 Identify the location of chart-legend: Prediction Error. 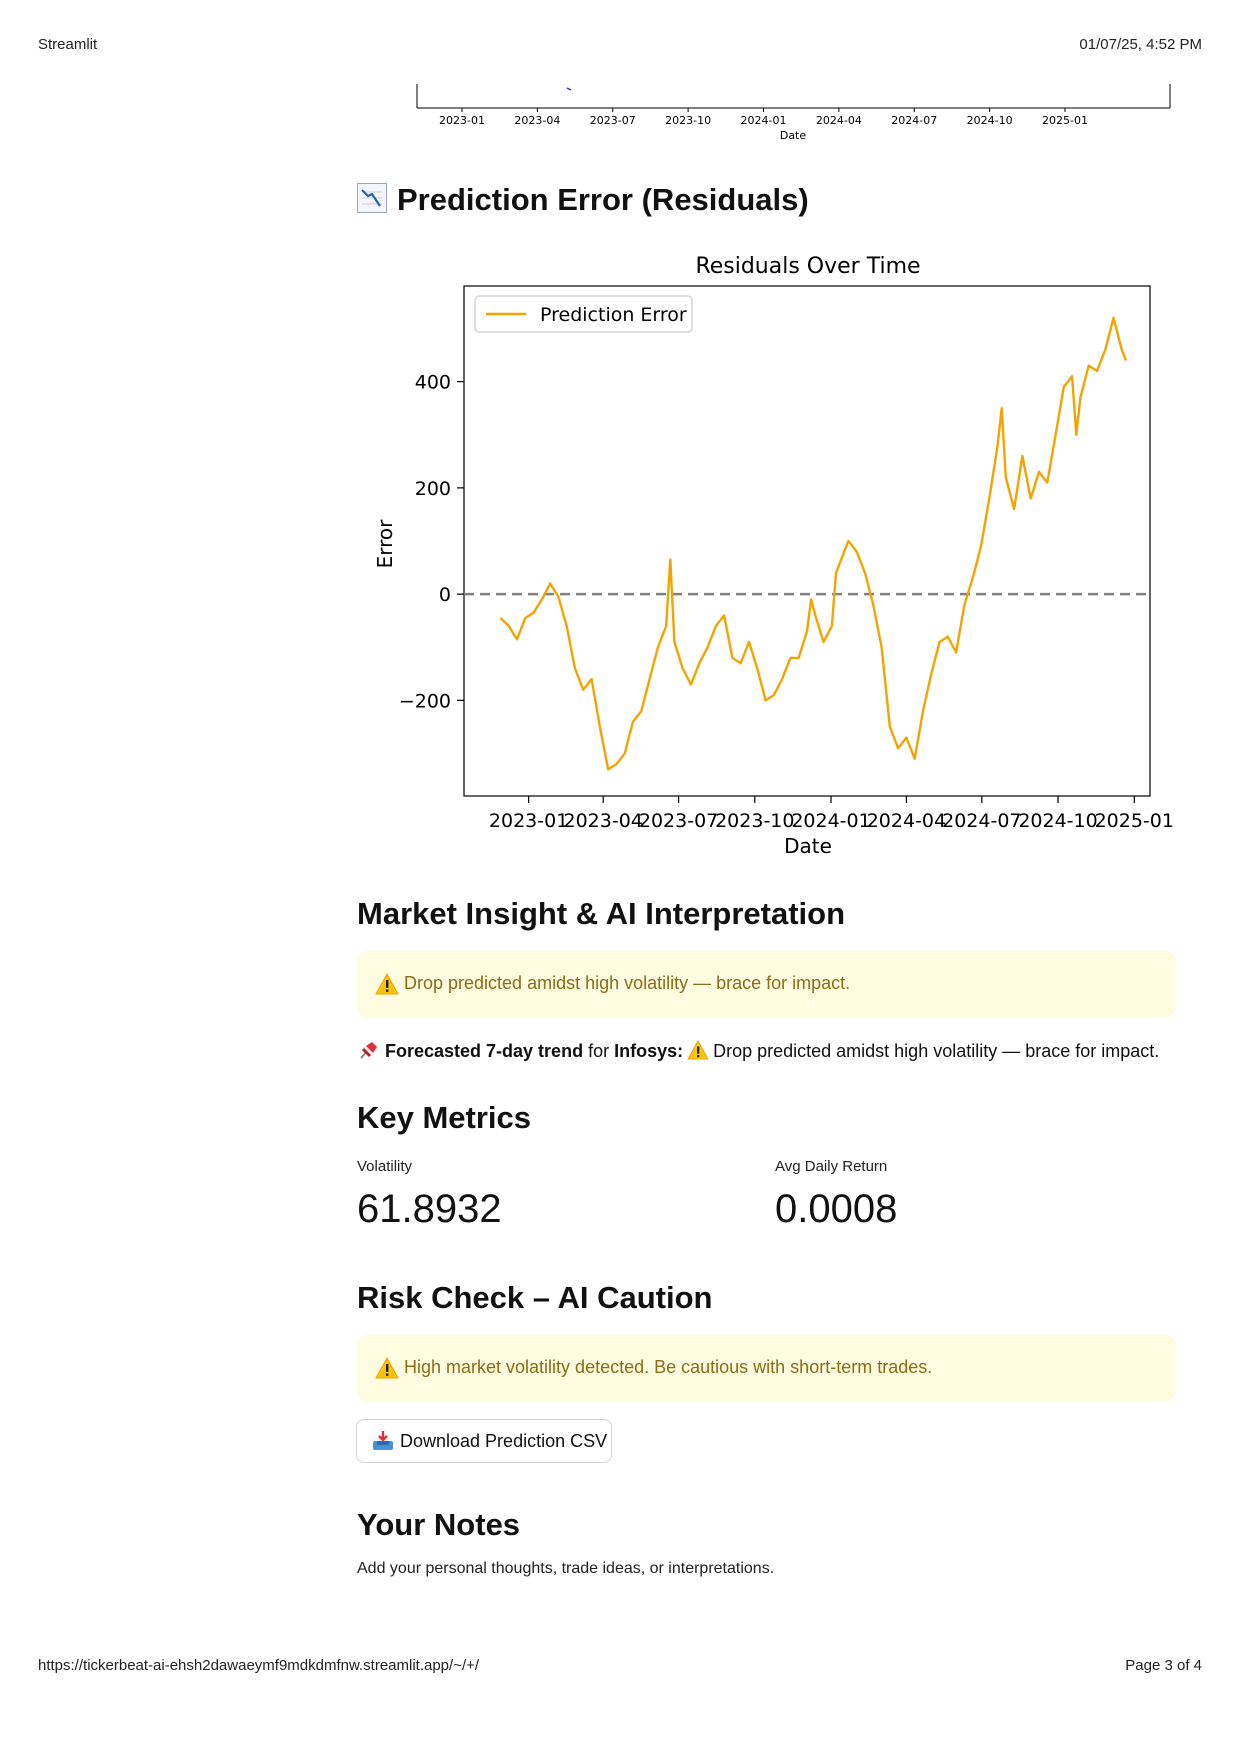
(583, 314).